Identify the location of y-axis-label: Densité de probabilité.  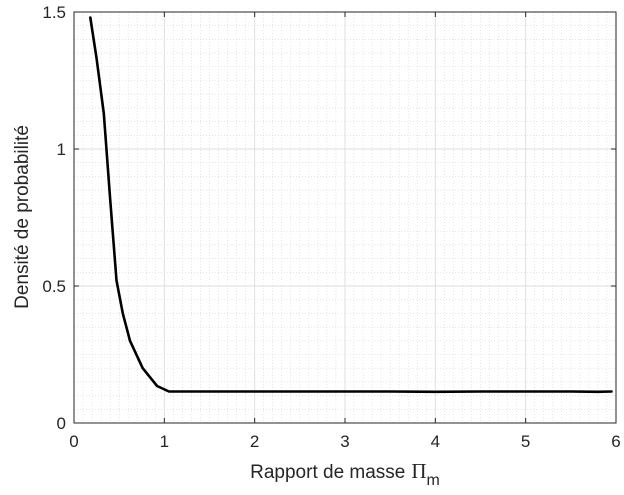
(22, 217).